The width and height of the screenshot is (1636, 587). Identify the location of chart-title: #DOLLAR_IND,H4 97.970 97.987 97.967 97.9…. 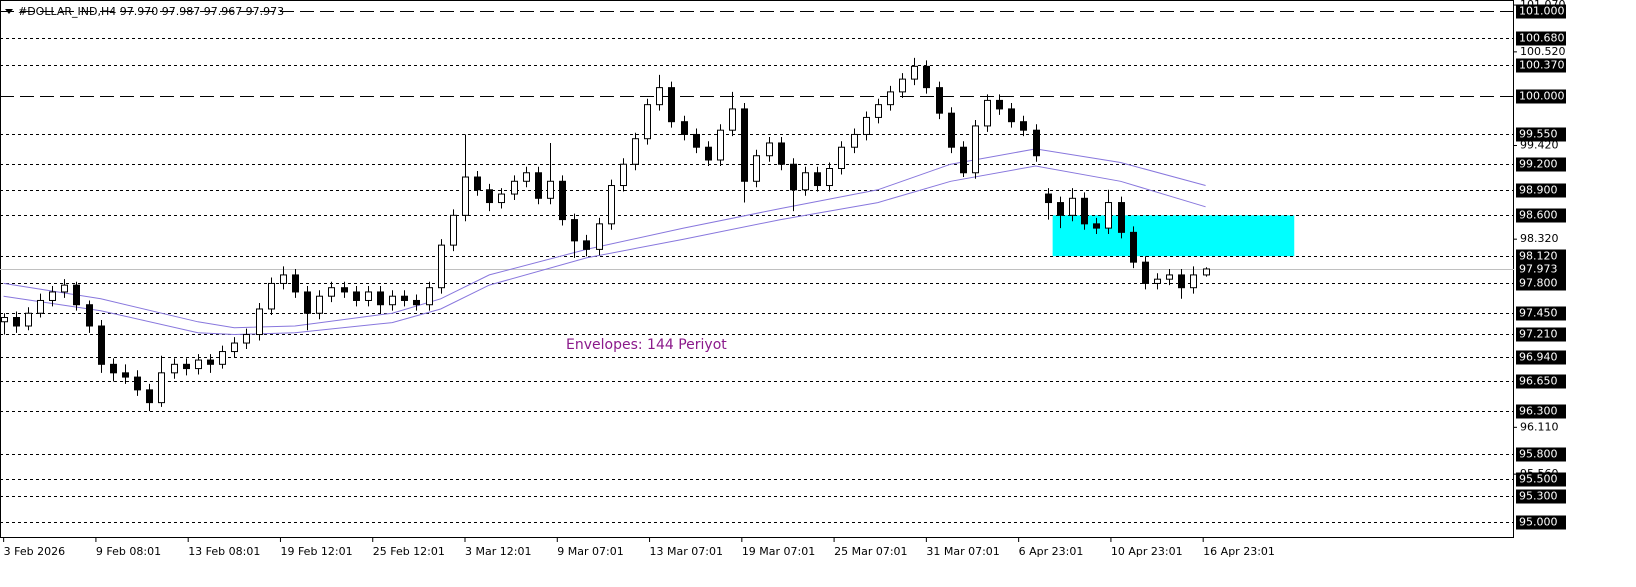
(151, 11).